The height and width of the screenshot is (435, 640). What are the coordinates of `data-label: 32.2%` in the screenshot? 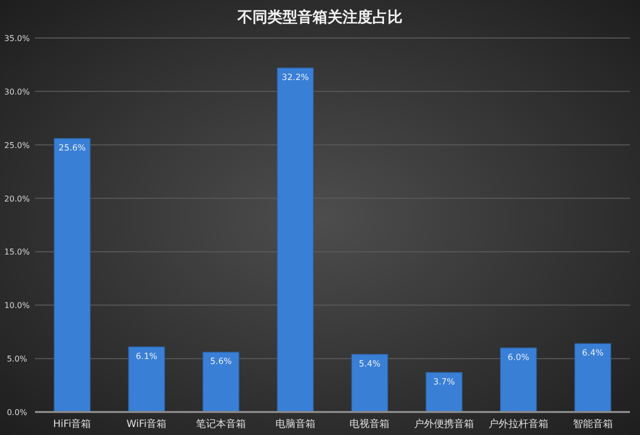 It's located at (295, 77).